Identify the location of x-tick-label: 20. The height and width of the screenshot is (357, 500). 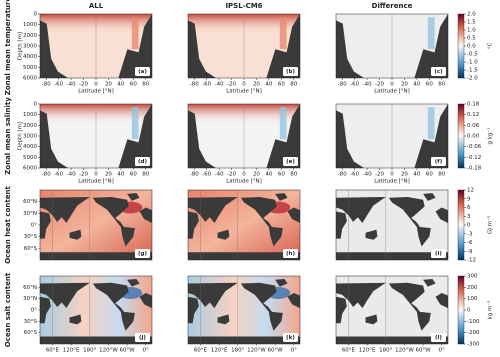
(404, 85).